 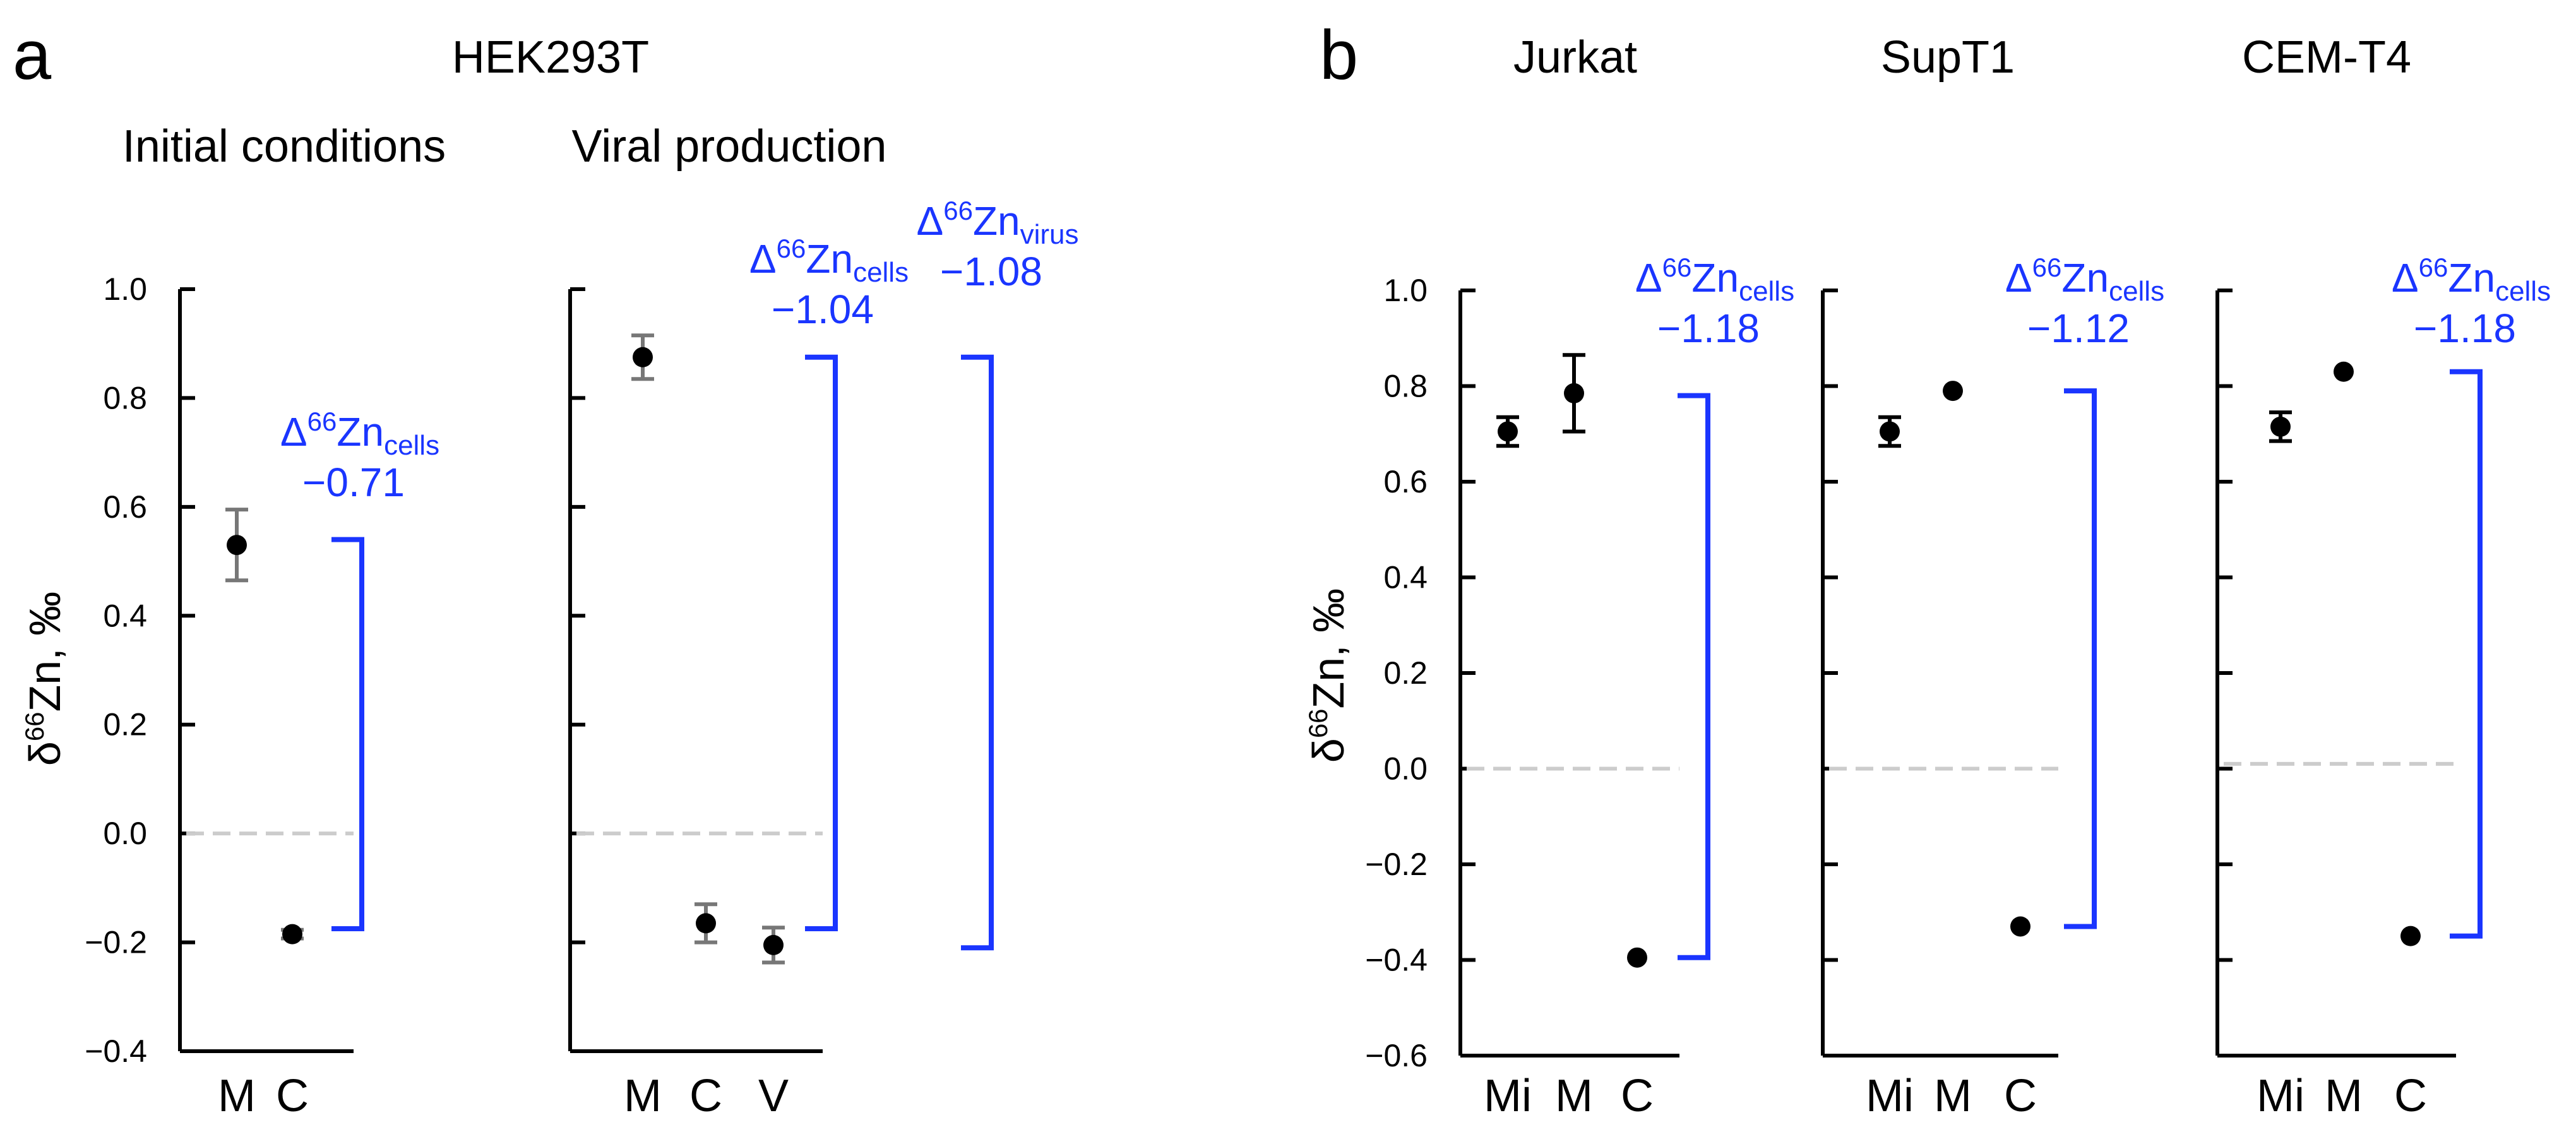 What do you see at coordinates (729, 146) in the screenshot?
I see `chart-title: Viral production` at bounding box center [729, 146].